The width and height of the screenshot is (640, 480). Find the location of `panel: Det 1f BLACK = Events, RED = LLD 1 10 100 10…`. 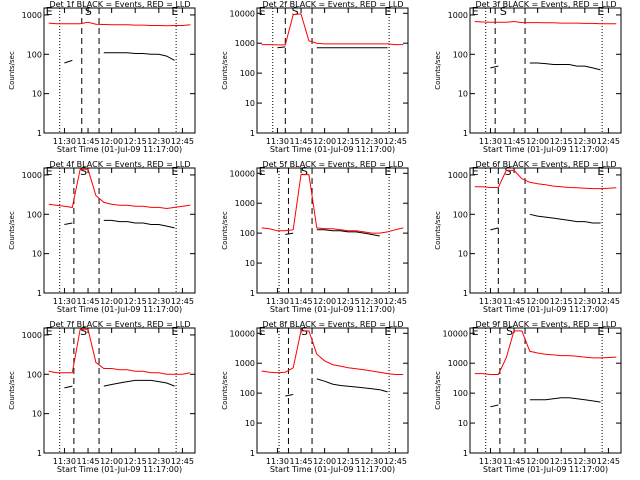

panel: Det 1f BLACK = Events, RED = LLD 1 10 100 10… is located at coordinates (102, 77).